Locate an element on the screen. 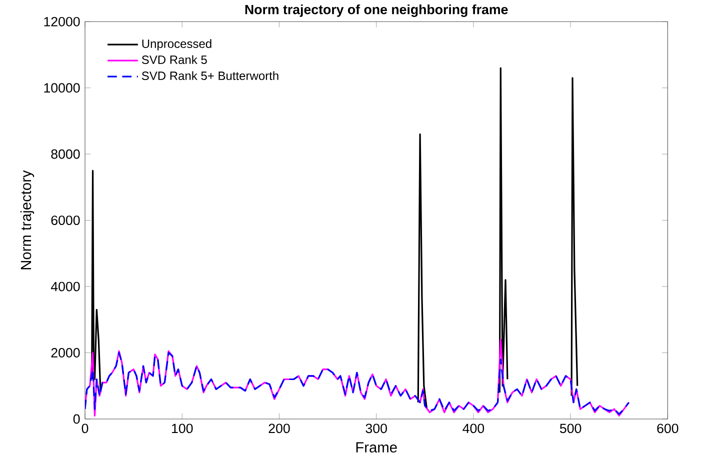  x-tick-label: 300 is located at coordinates (376, 429).